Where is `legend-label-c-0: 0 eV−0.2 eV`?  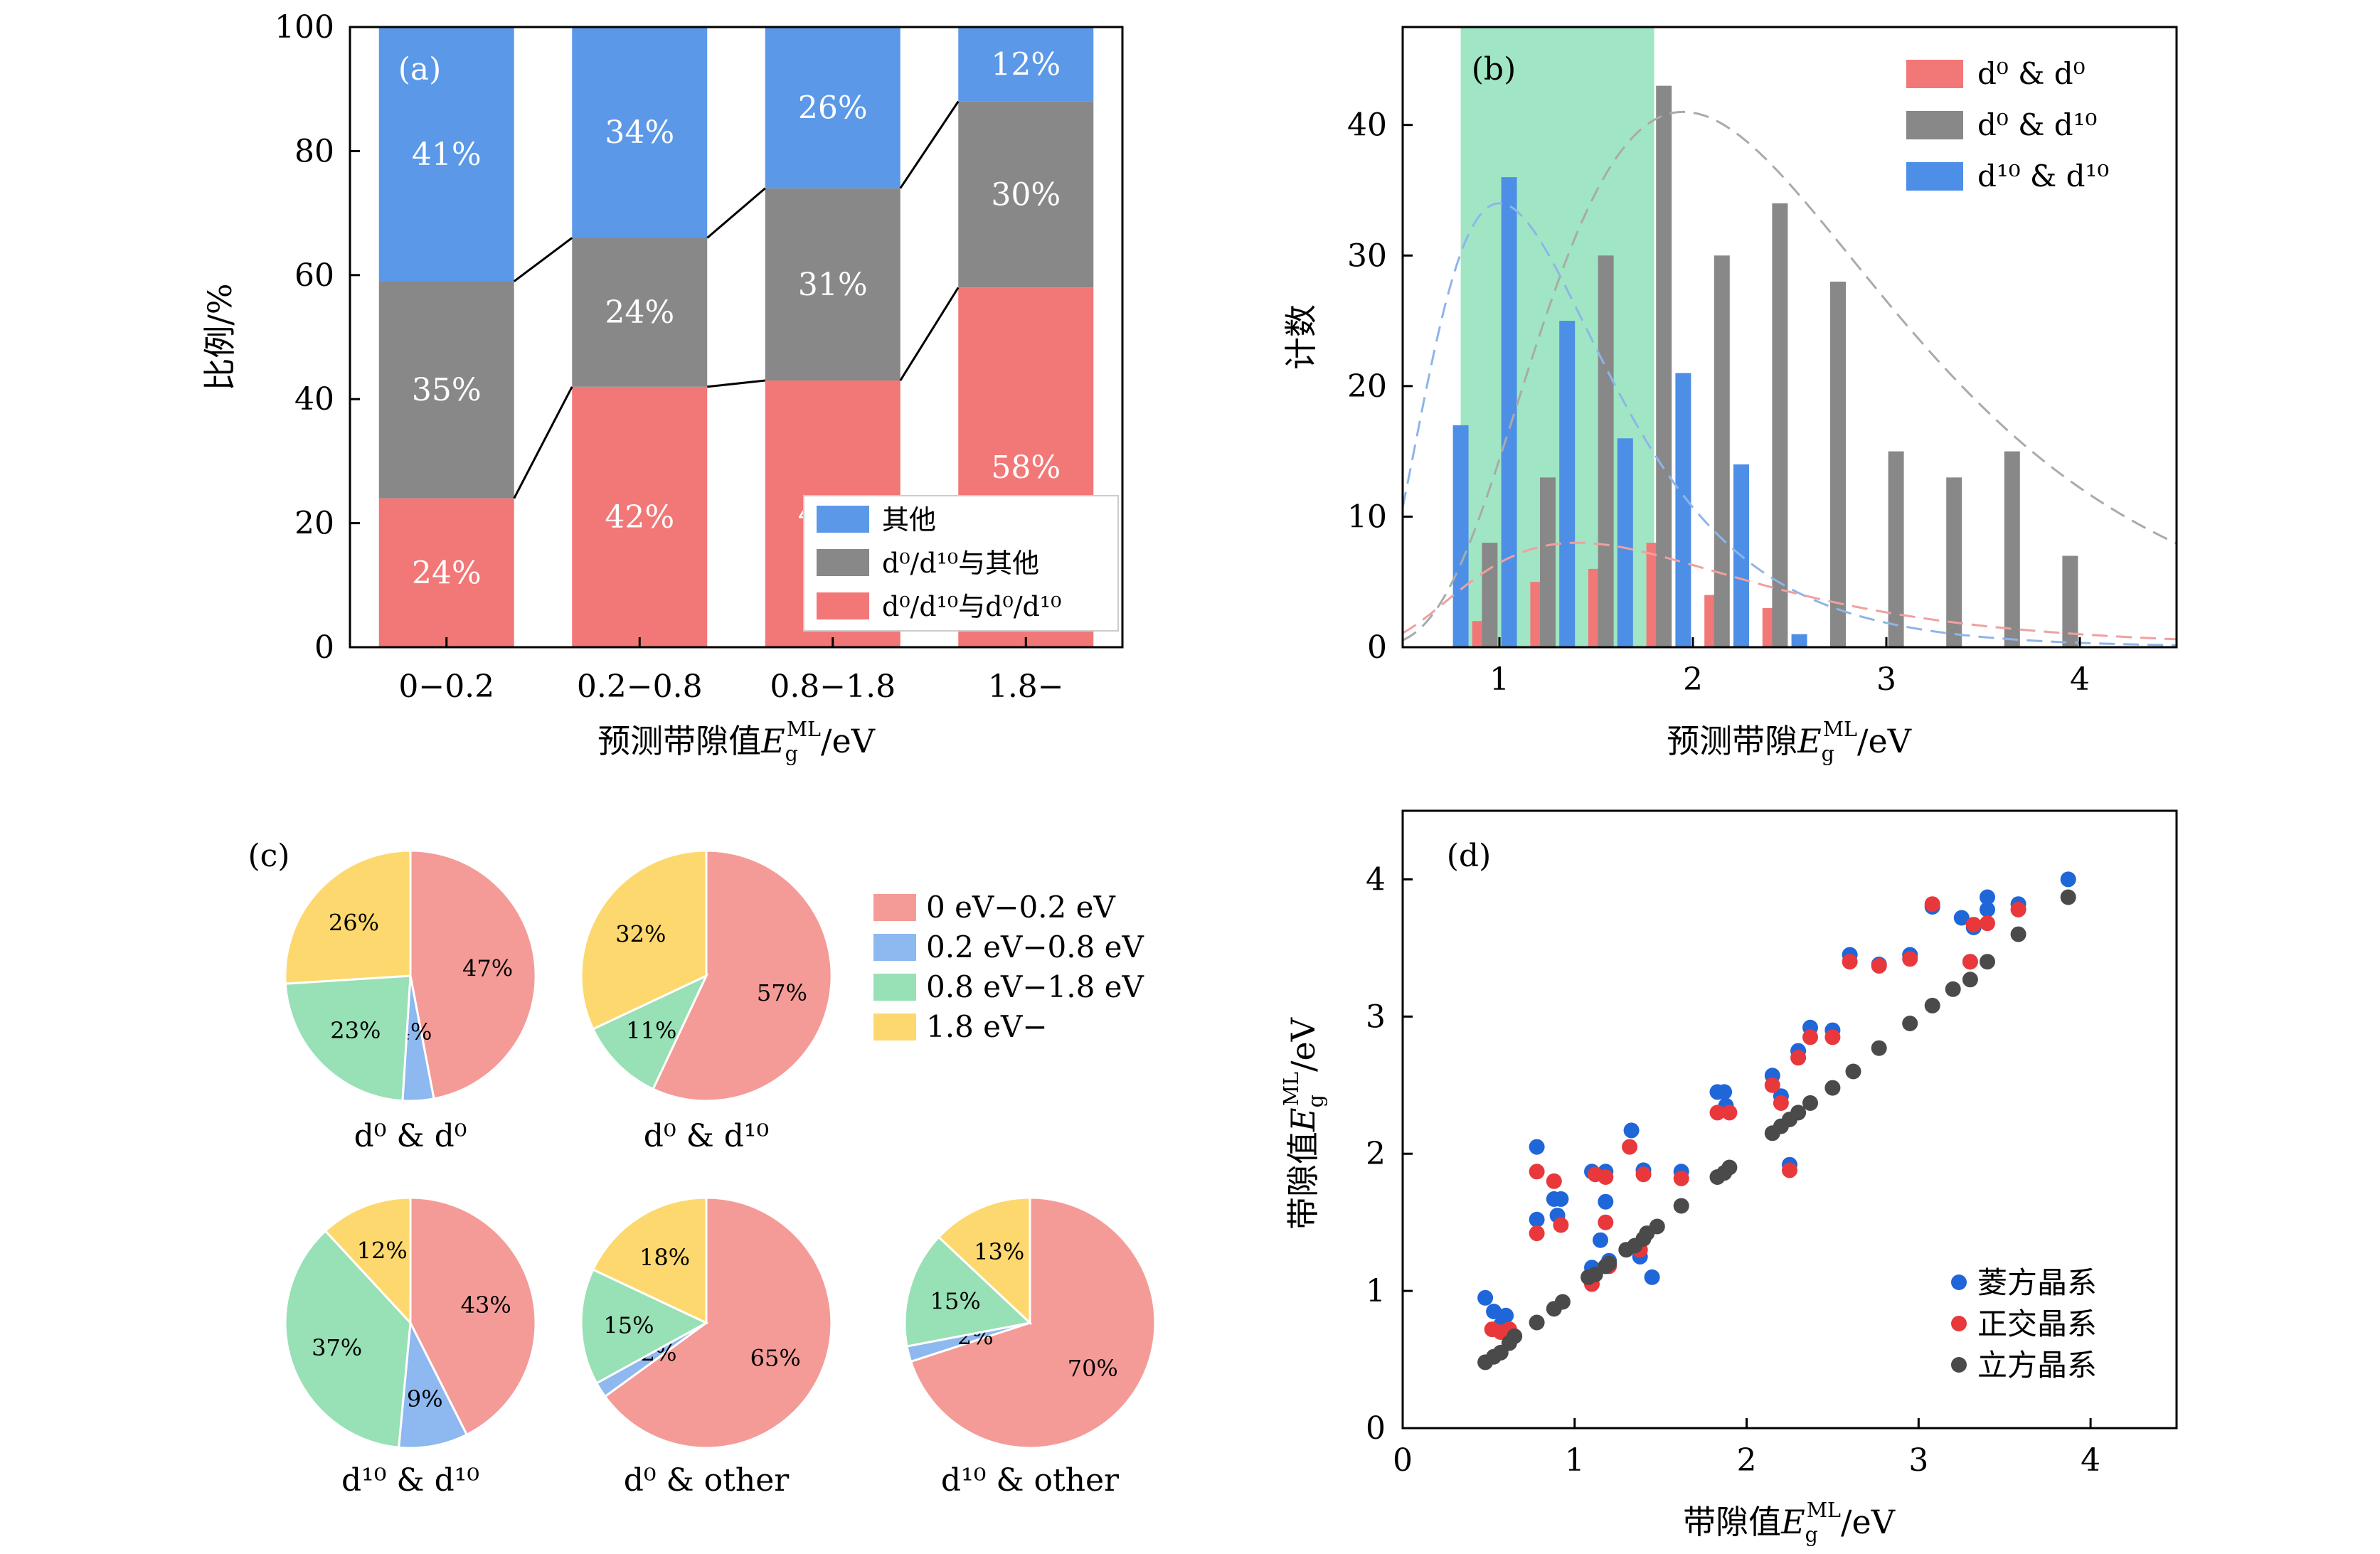 legend-label-c-0: 0 eV−0.2 eV is located at coordinates (1020, 907).